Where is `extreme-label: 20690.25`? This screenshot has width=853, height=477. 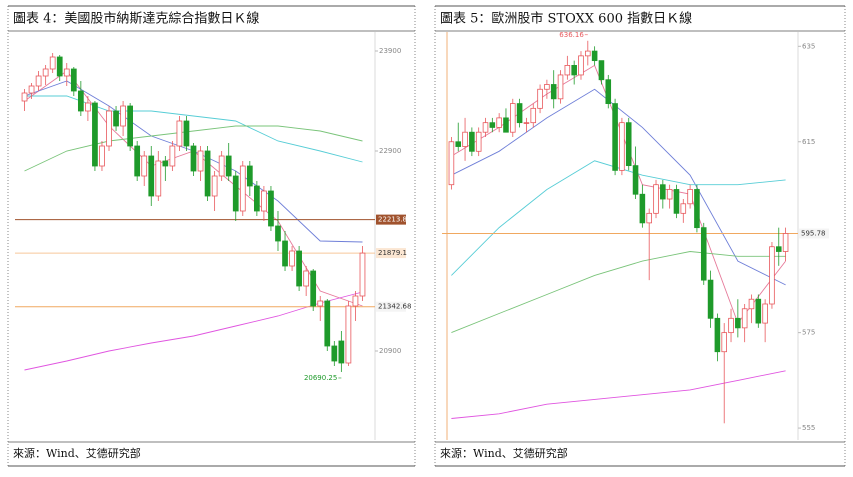 extreme-label: 20690.25 is located at coordinates (320, 378).